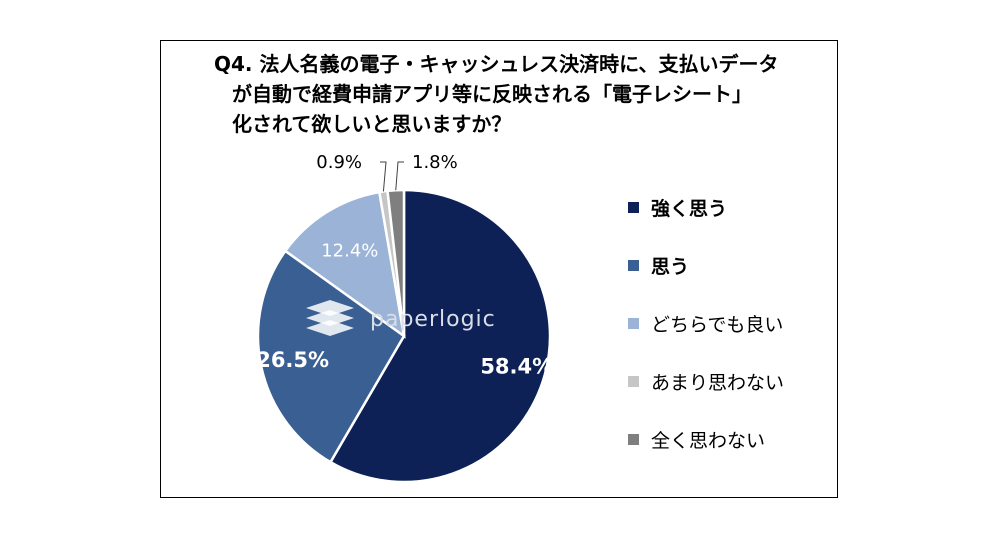 This screenshot has width=1000, height=540. I want to click on chart-title-line-1: Q4. 法人名義の電子・キャッシュレス決済時に、支払いデータ, so click(496, 64).